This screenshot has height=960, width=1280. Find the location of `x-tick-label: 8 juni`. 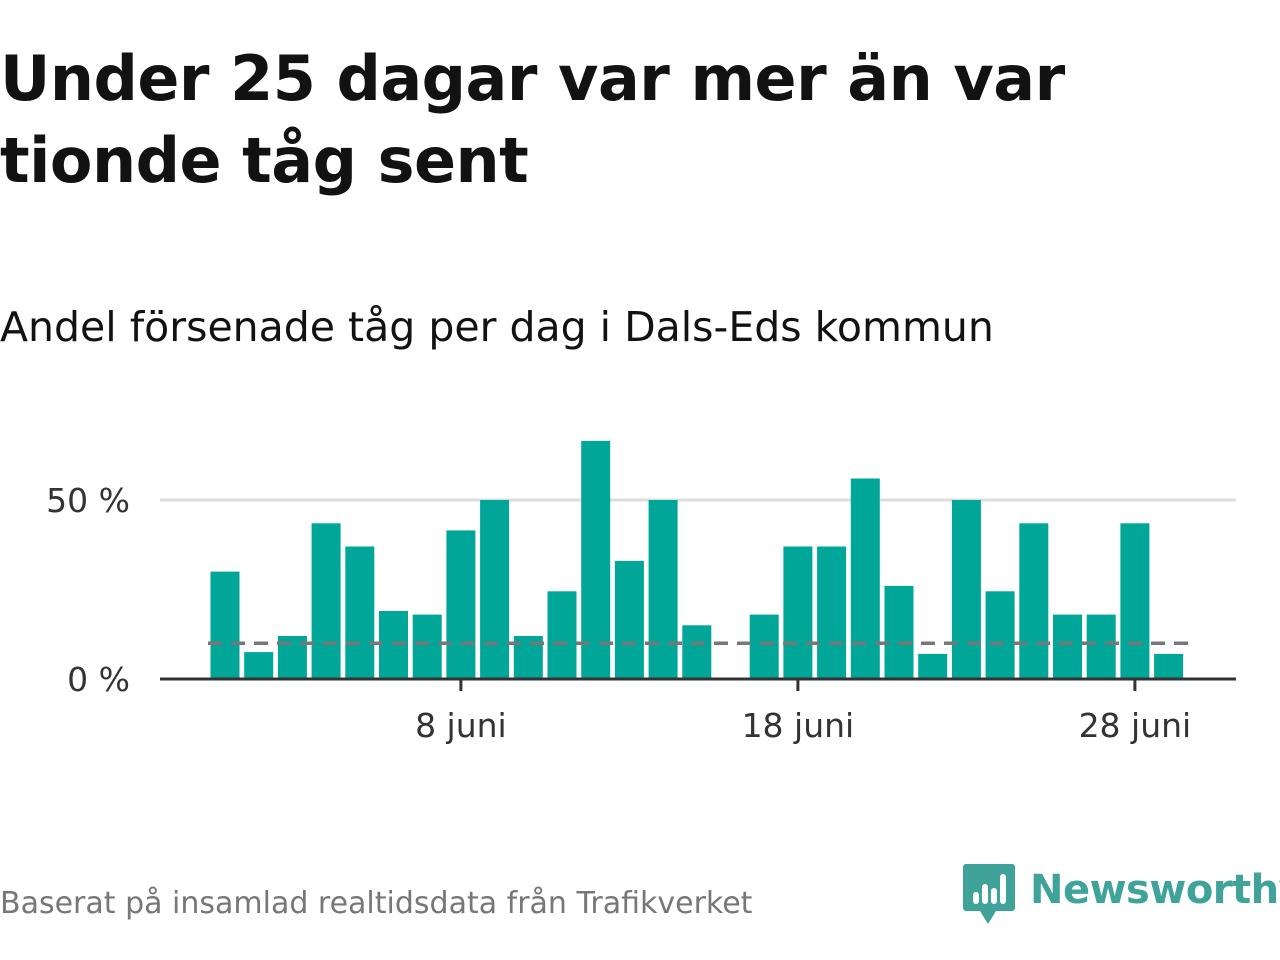

x-tick-label: 8 juni is located at coordinates (461, 725).